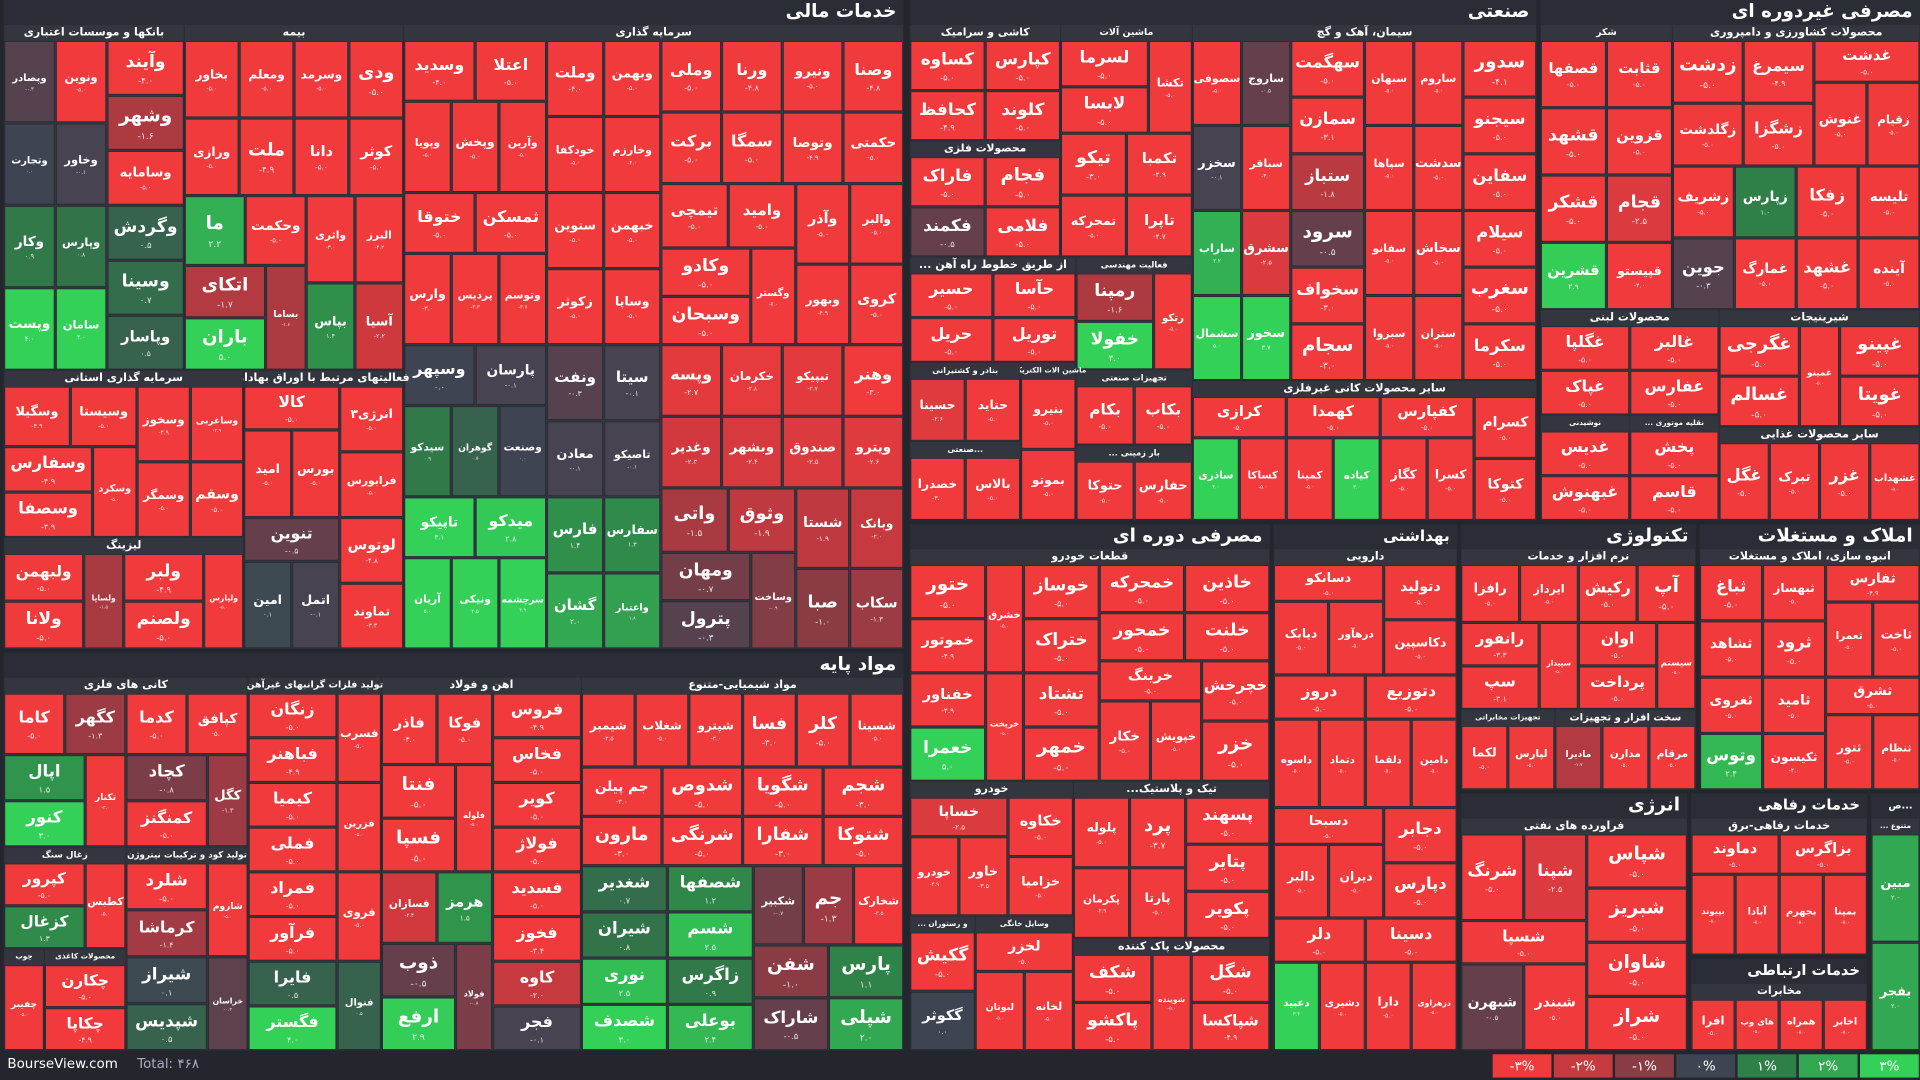 Image resolution: width=1920 pixels, height=1080 pixels. What do you see at coordinates (662, 725) in the screenshot?
I see `stock-name: شغلاب` at bounding box center [662, 725].